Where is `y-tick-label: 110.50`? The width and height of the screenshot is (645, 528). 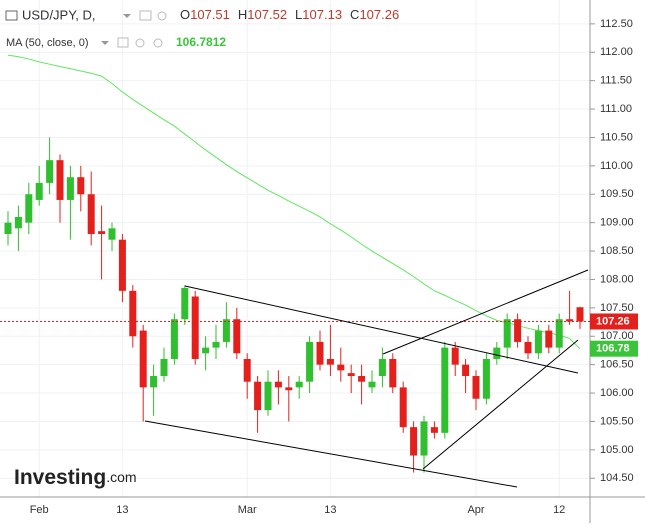 y-tick-label: 110.50 is located at coordinates (616, 137).